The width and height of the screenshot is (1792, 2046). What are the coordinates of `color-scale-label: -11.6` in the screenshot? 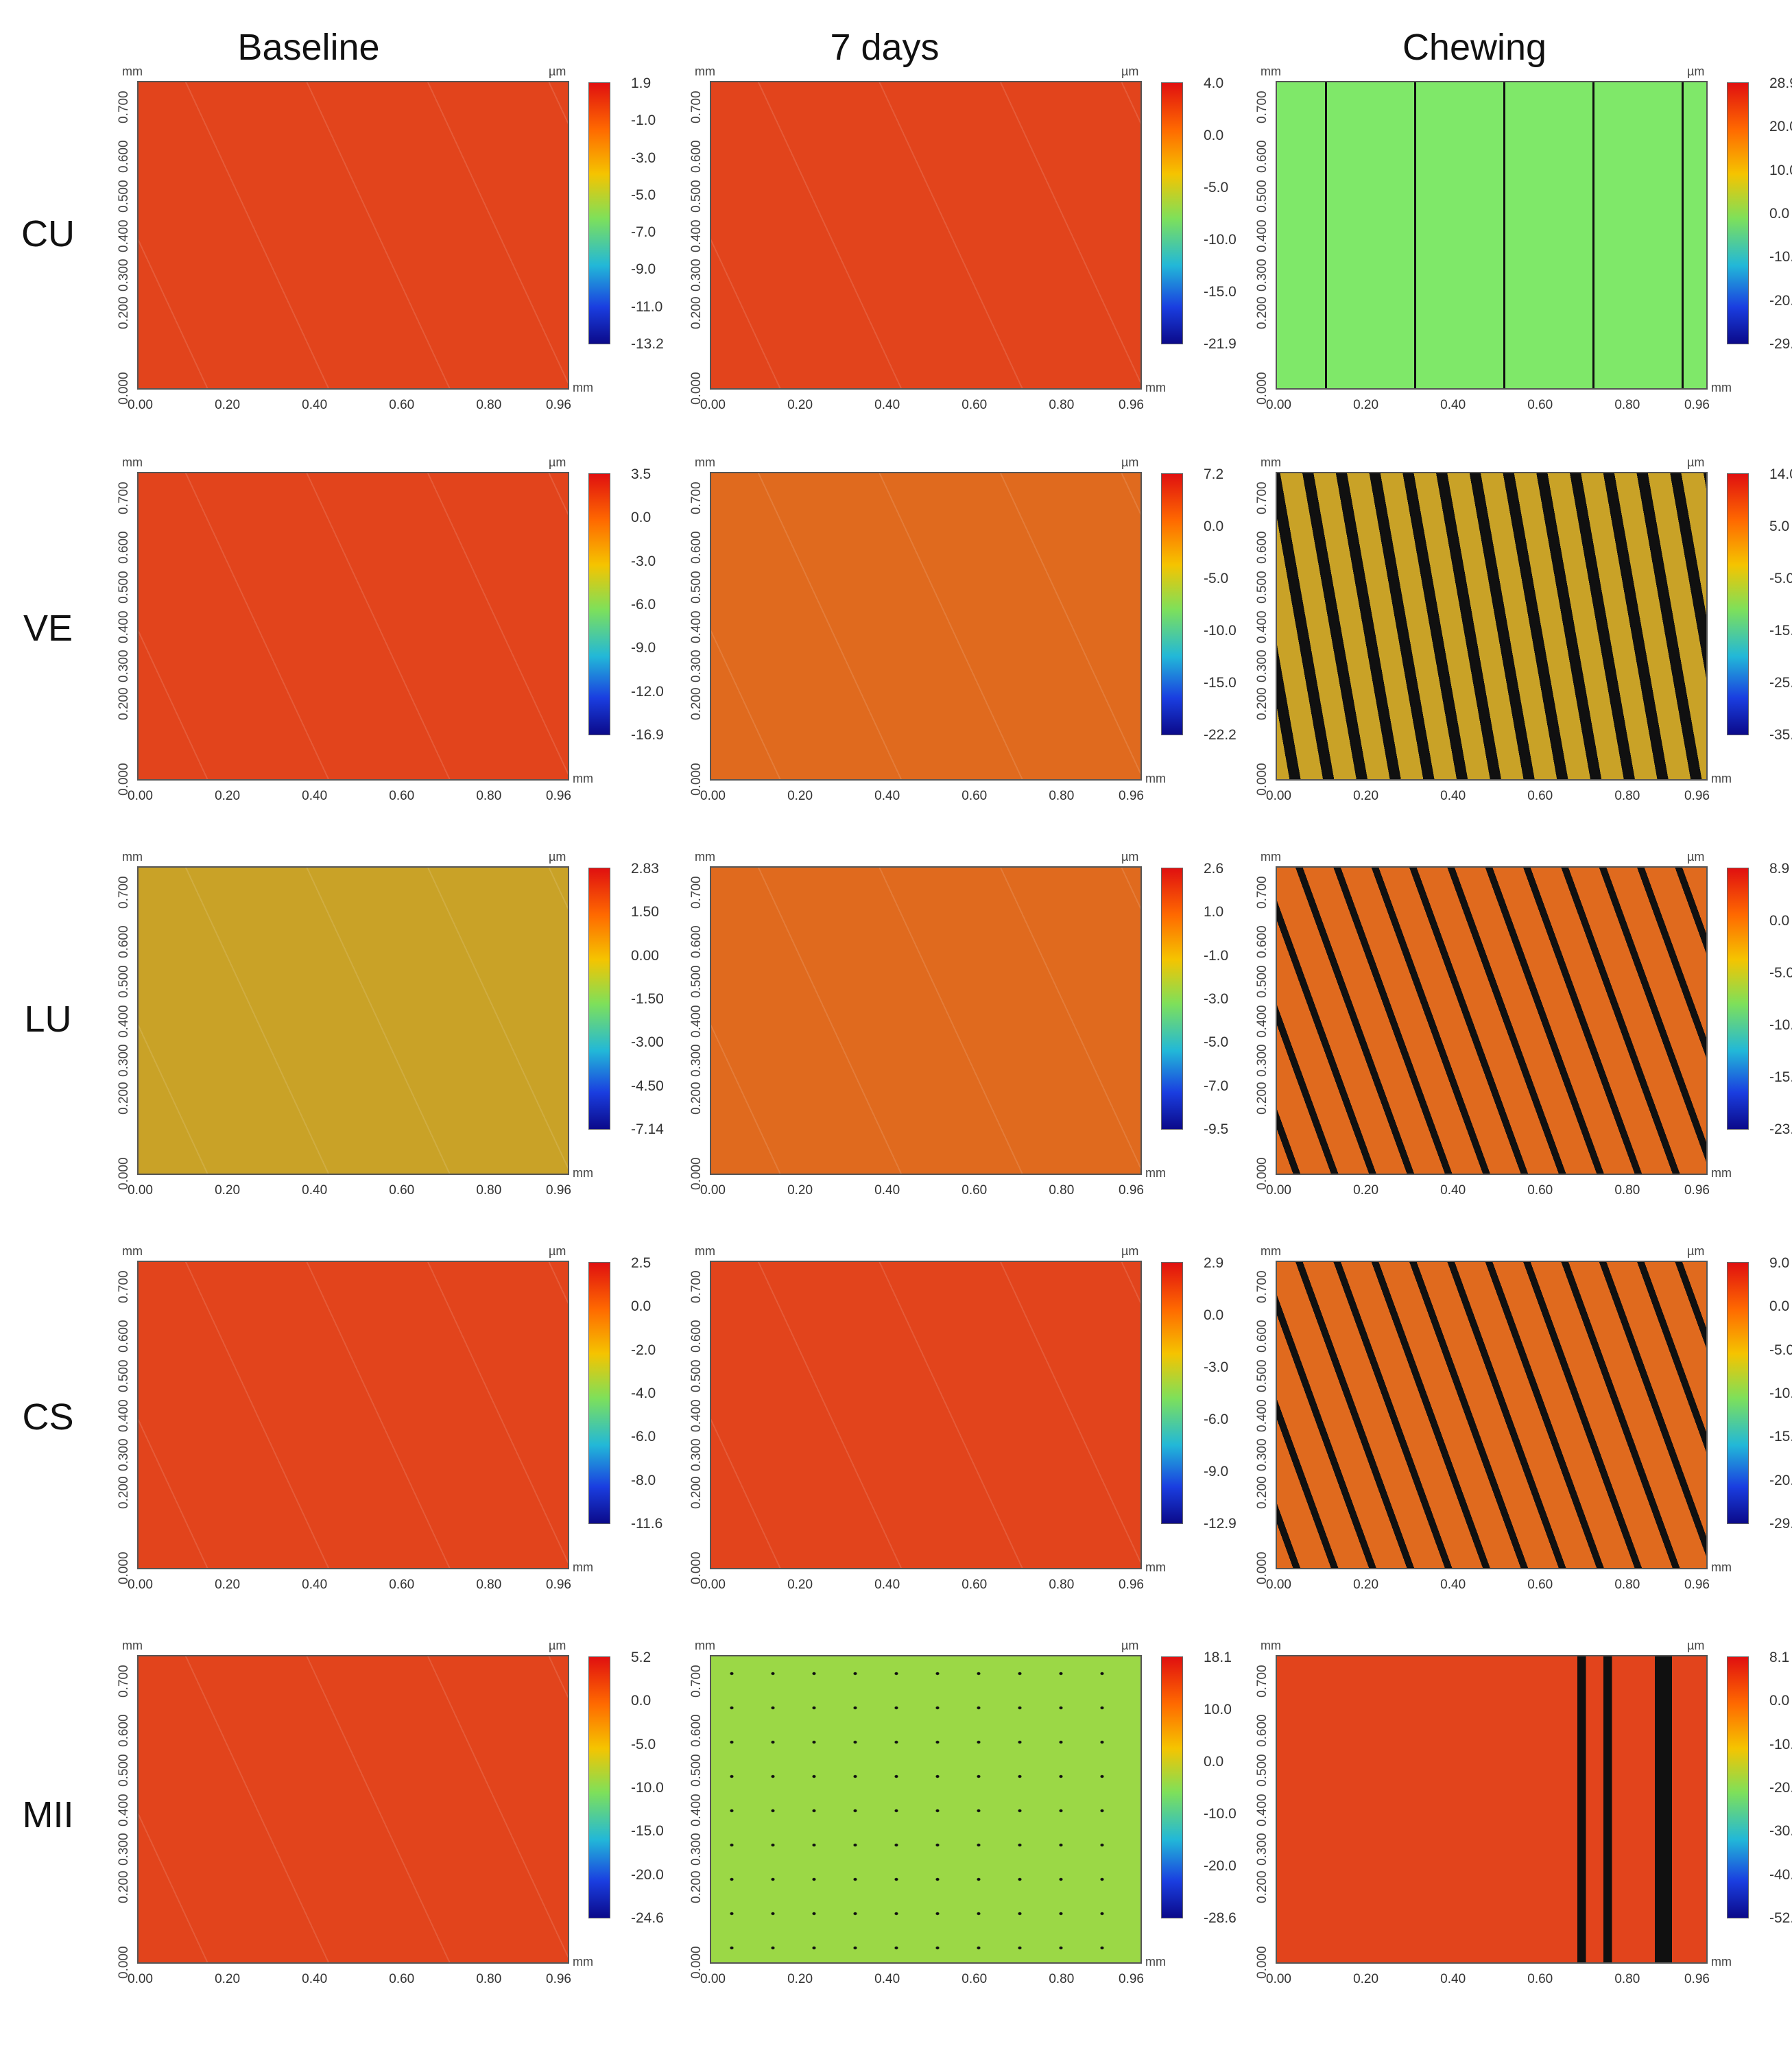 It's located at (647, 1524).